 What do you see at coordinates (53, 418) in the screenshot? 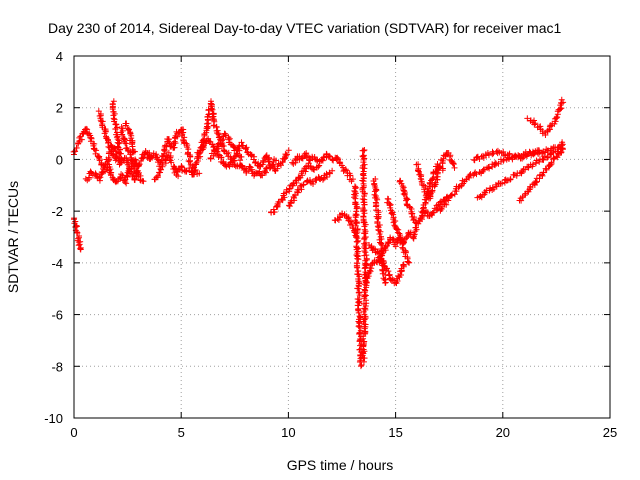
I see `y-tick-label: -10` at bounding box center [53, 418].